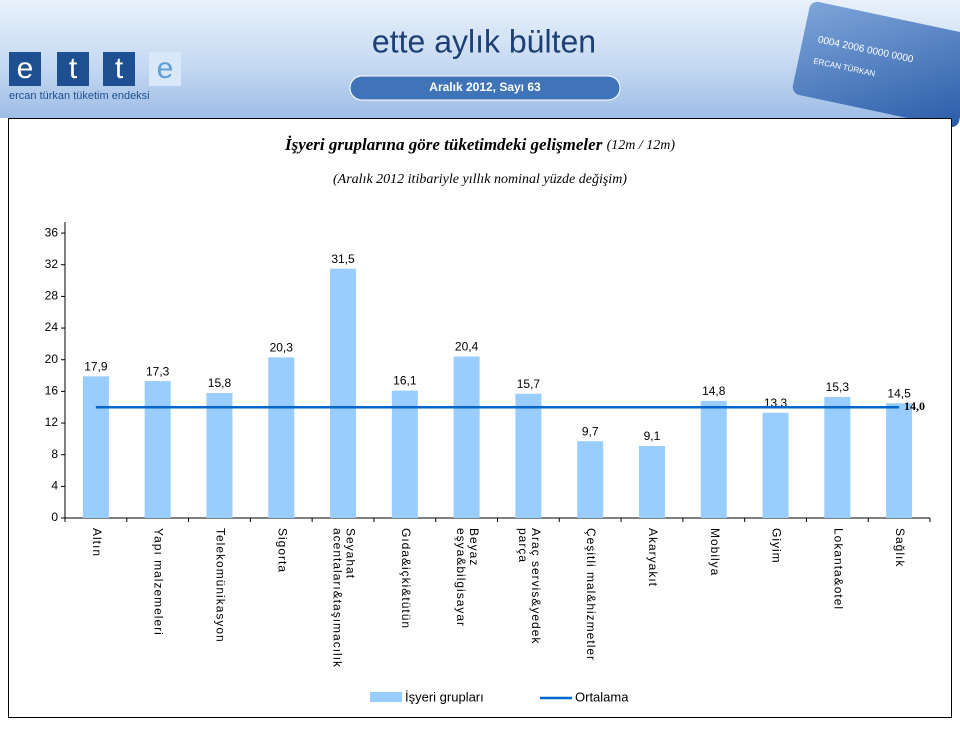  I want to click on x-tick-label: Altın, so click(97, 542).